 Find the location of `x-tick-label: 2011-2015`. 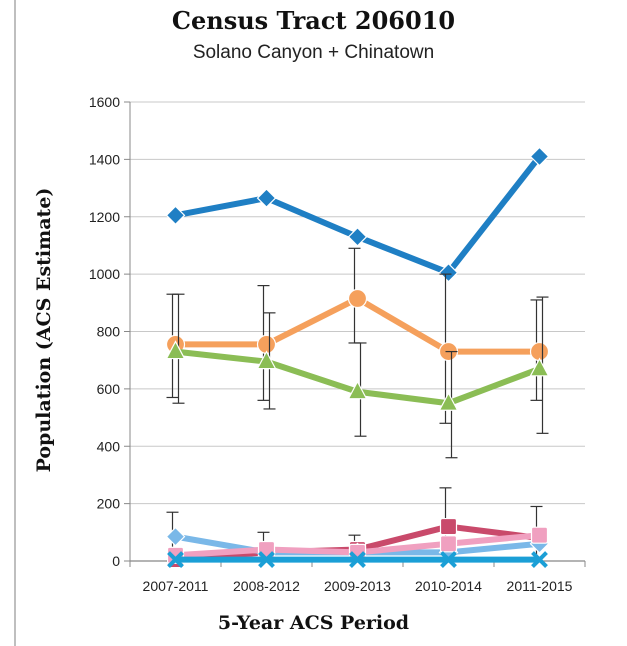

x-tick-label: 2011-2015 is located at coordinates (540, 586).